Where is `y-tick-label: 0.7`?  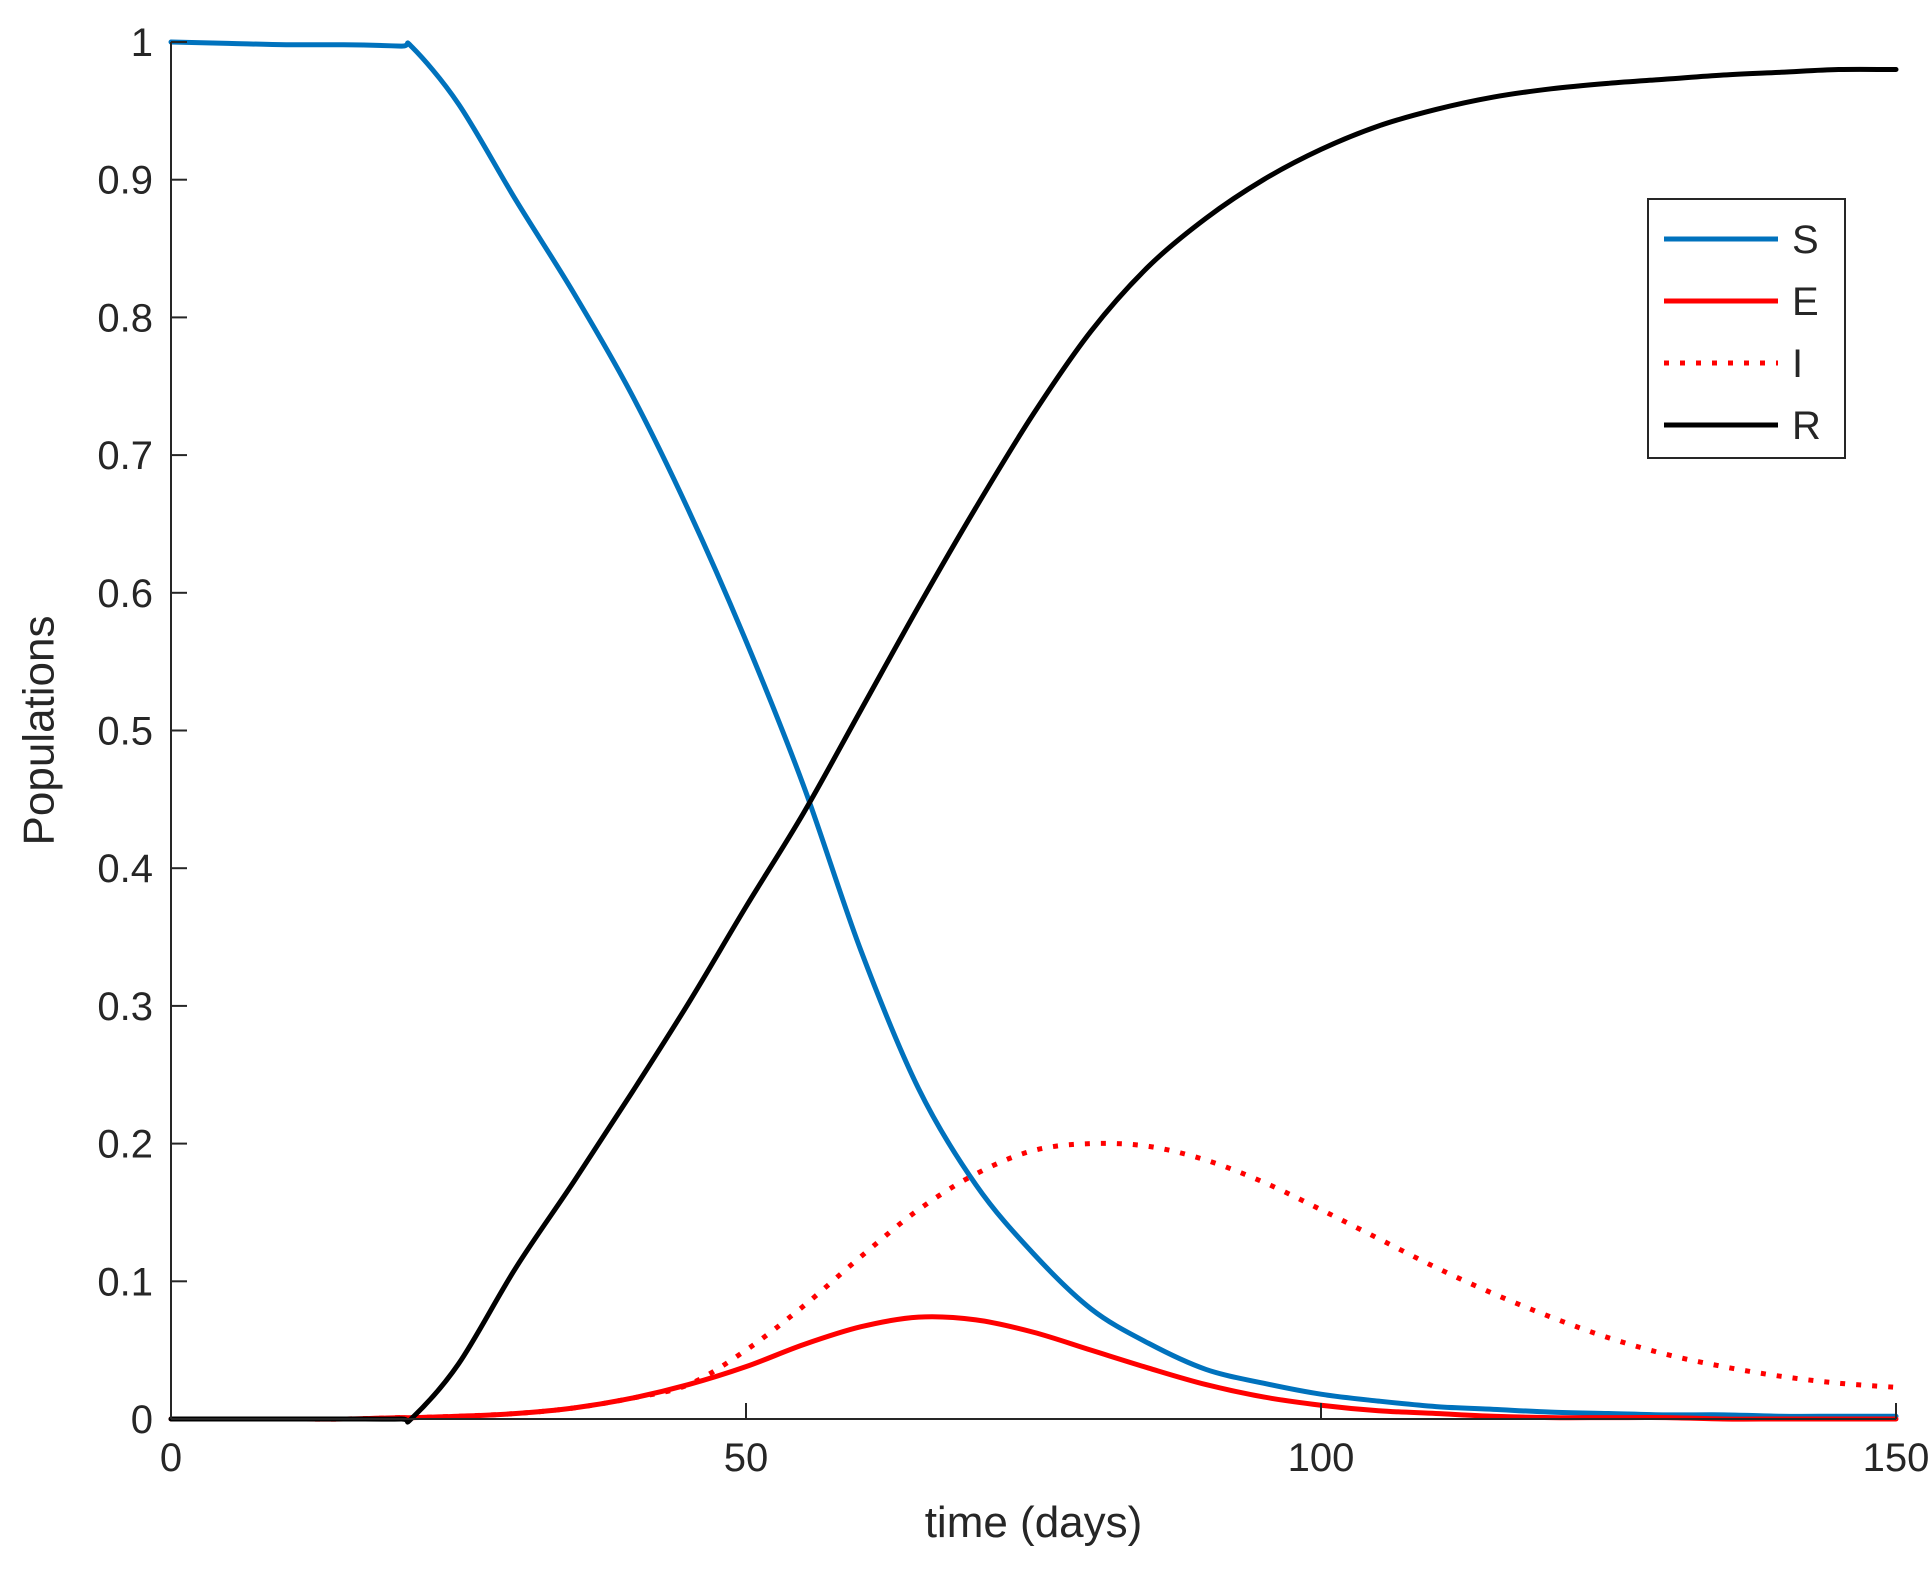 y-tick-label: 0.7 is located at coordinates (125, 456).